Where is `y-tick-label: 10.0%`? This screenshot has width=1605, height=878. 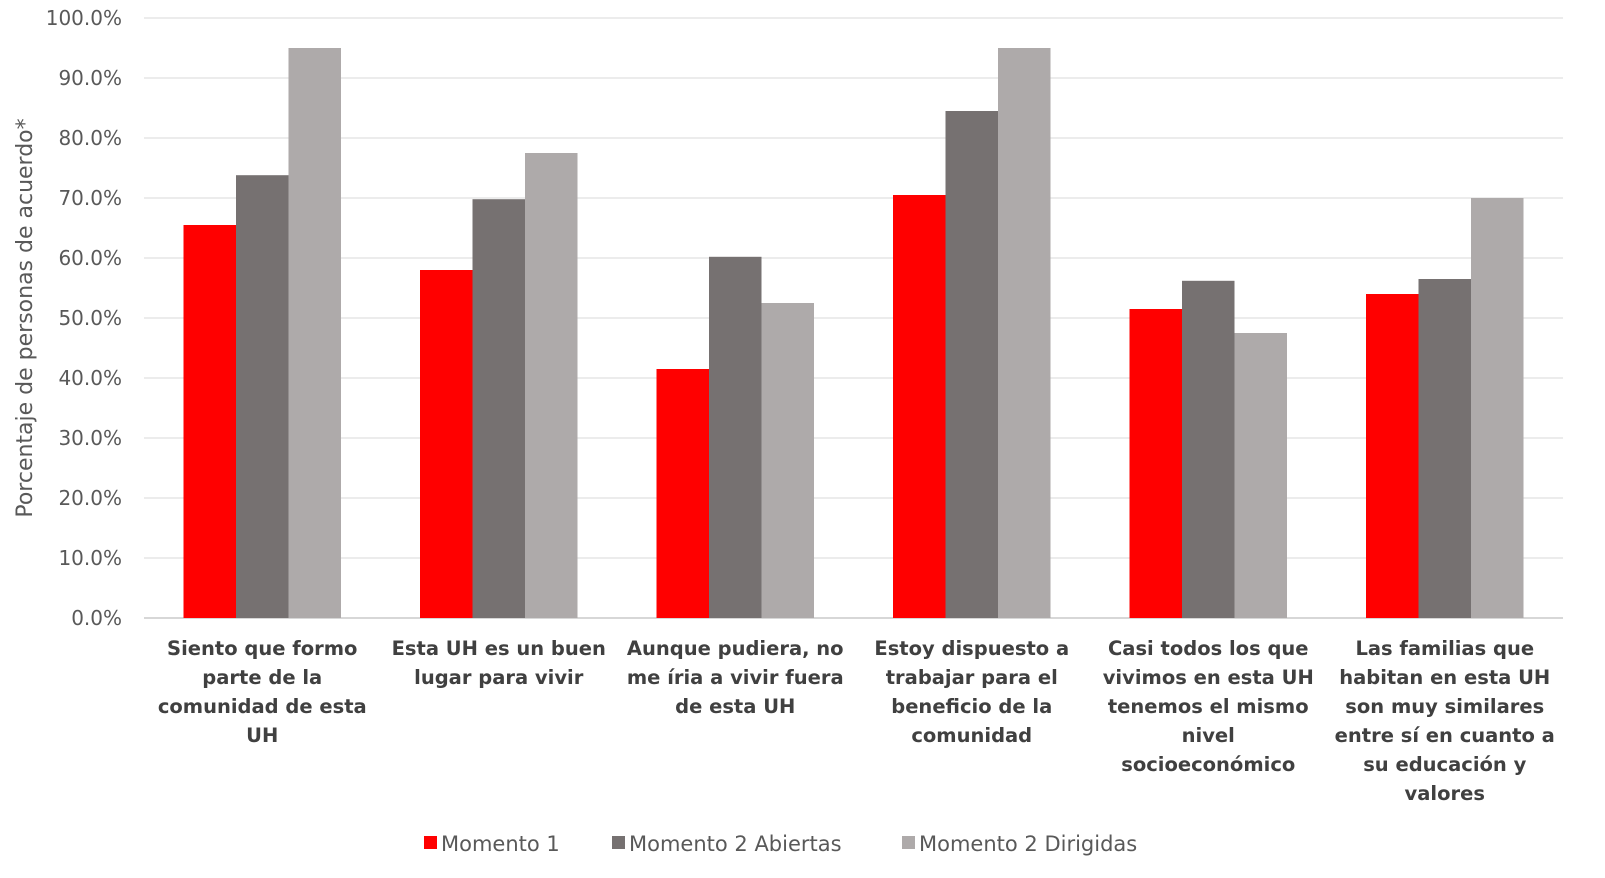 y-tick-label: 10.0% is located at coordinates (90, 558).